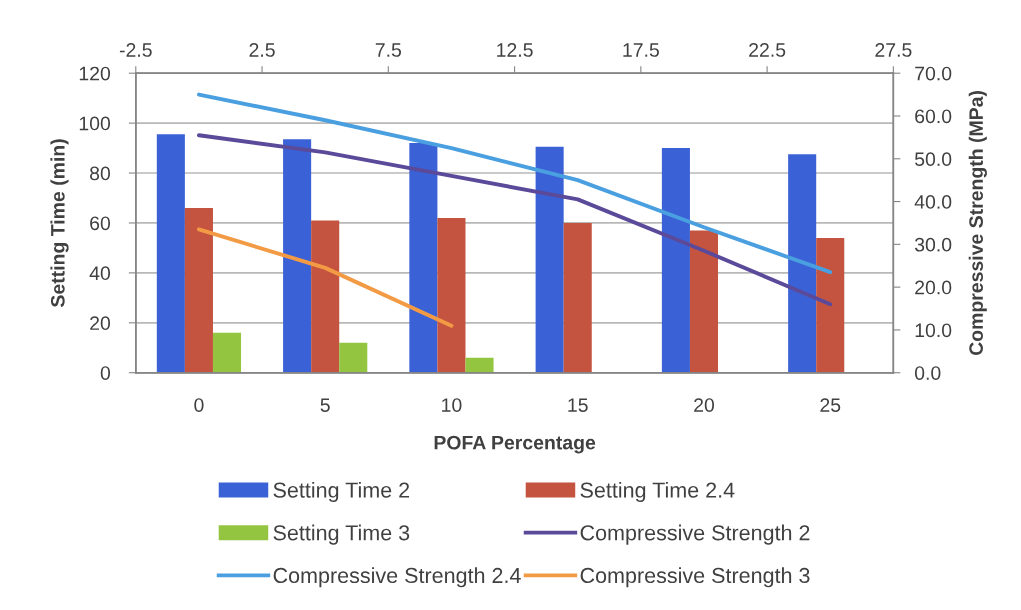  Describe the element at coordinates (933, 159) in the screenshot. I see `y2-tick-label: 50.0` at that location.